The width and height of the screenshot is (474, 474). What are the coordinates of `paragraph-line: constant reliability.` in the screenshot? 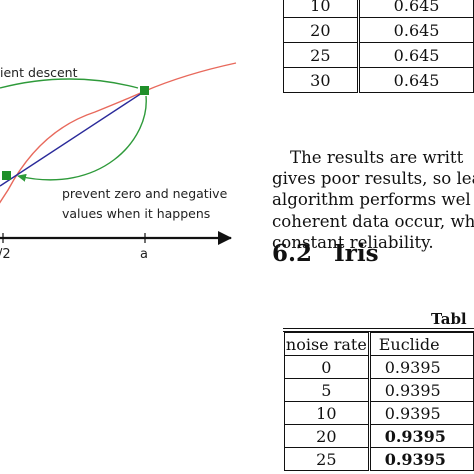 It's located at (353, 242).